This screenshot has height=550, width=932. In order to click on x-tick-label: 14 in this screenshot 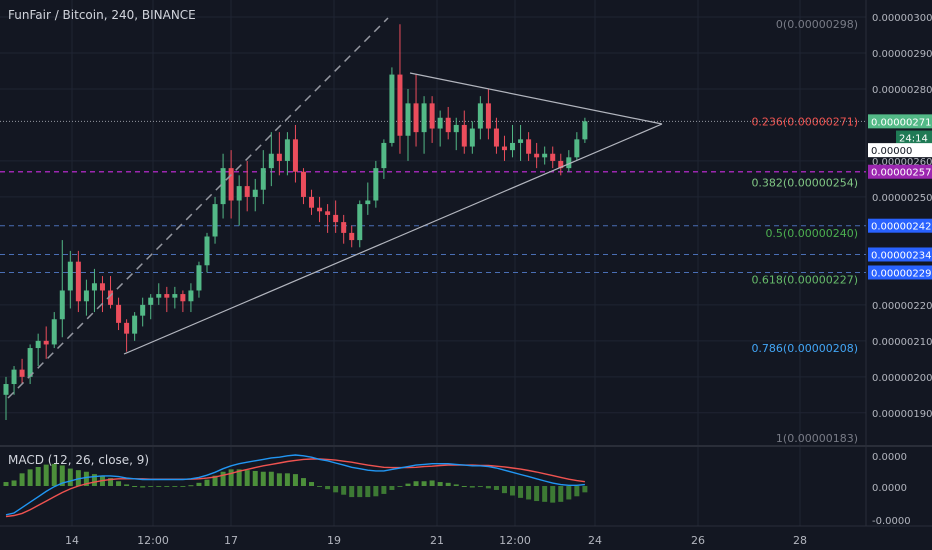, I will do `click(72, 540)`.